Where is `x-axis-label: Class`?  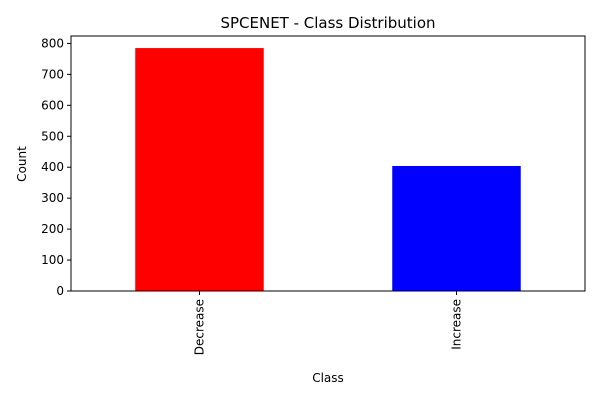
x-axis-label: Class is located at coordinates (328, 378).